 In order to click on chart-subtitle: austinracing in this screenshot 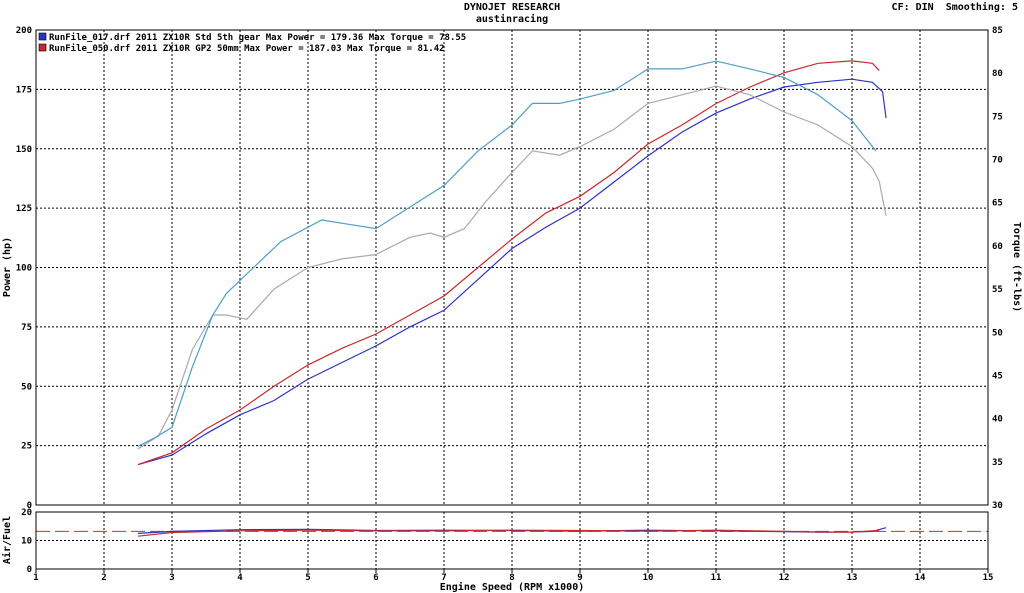, I will do `click(512, 19)`.